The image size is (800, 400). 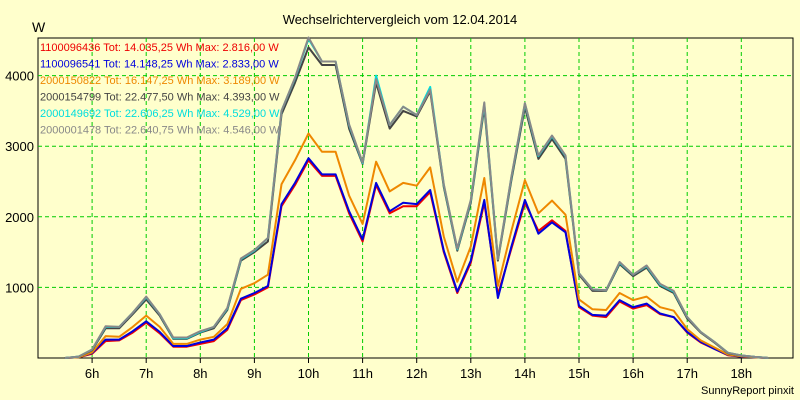 What do you see at coordinates (471, 373) in the screenshot?
I see `x-tick-label: 13h` at bounding box center [471, 373].